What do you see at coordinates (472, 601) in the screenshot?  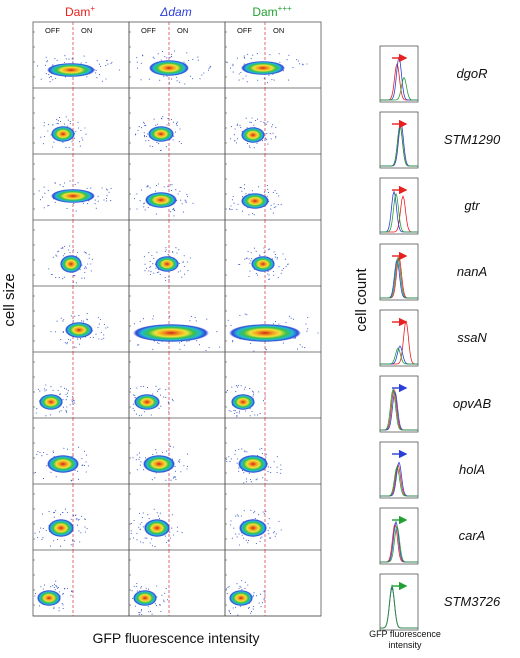 I see `gene-label: STM3726` at bounding box center [472, 601].